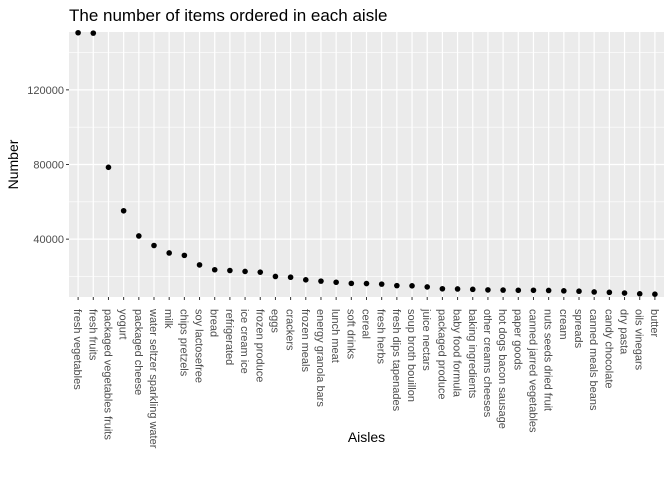 The width and height of the screenshot is (672, 480). I want to click on y-tick-label: 120000, so click(45, 91).